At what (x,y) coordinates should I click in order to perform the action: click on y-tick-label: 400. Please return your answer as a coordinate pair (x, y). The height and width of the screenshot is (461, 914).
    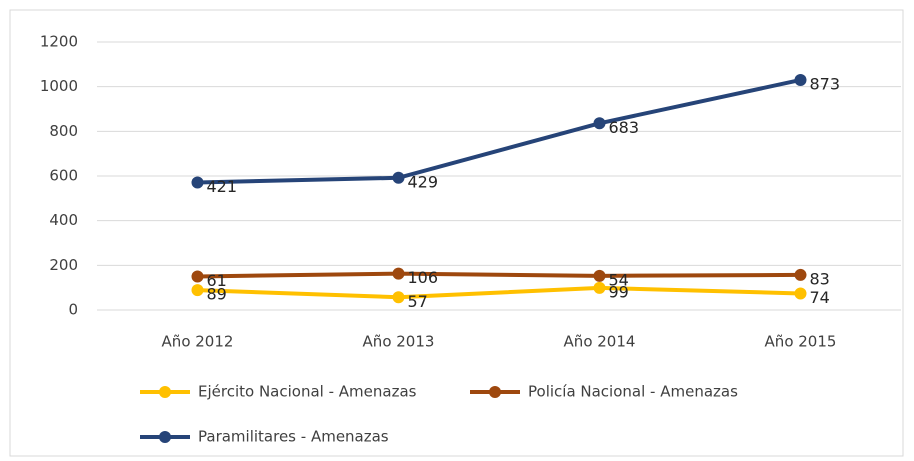
    Looking at the image, I should click on (63, 220).